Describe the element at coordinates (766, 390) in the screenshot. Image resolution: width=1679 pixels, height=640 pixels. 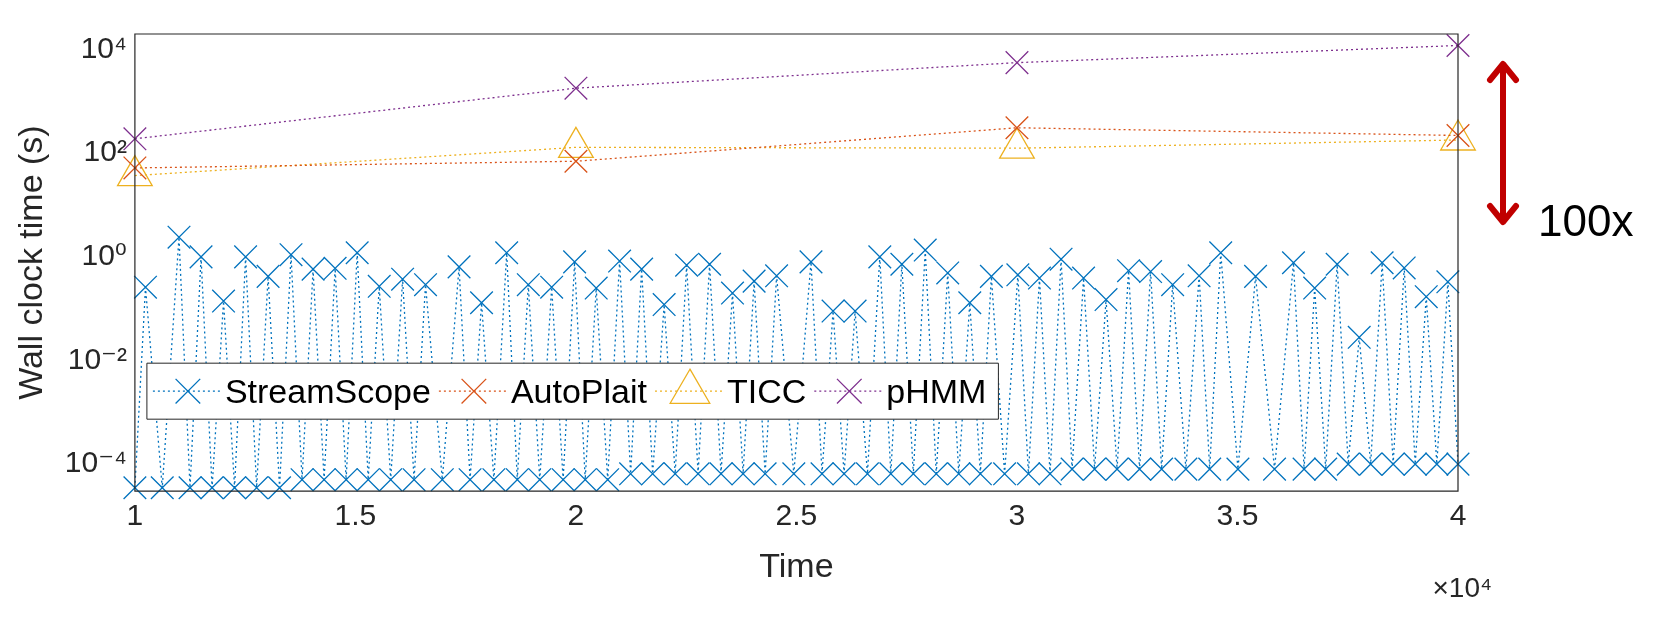
I see `legend-label: TICC` at that location.